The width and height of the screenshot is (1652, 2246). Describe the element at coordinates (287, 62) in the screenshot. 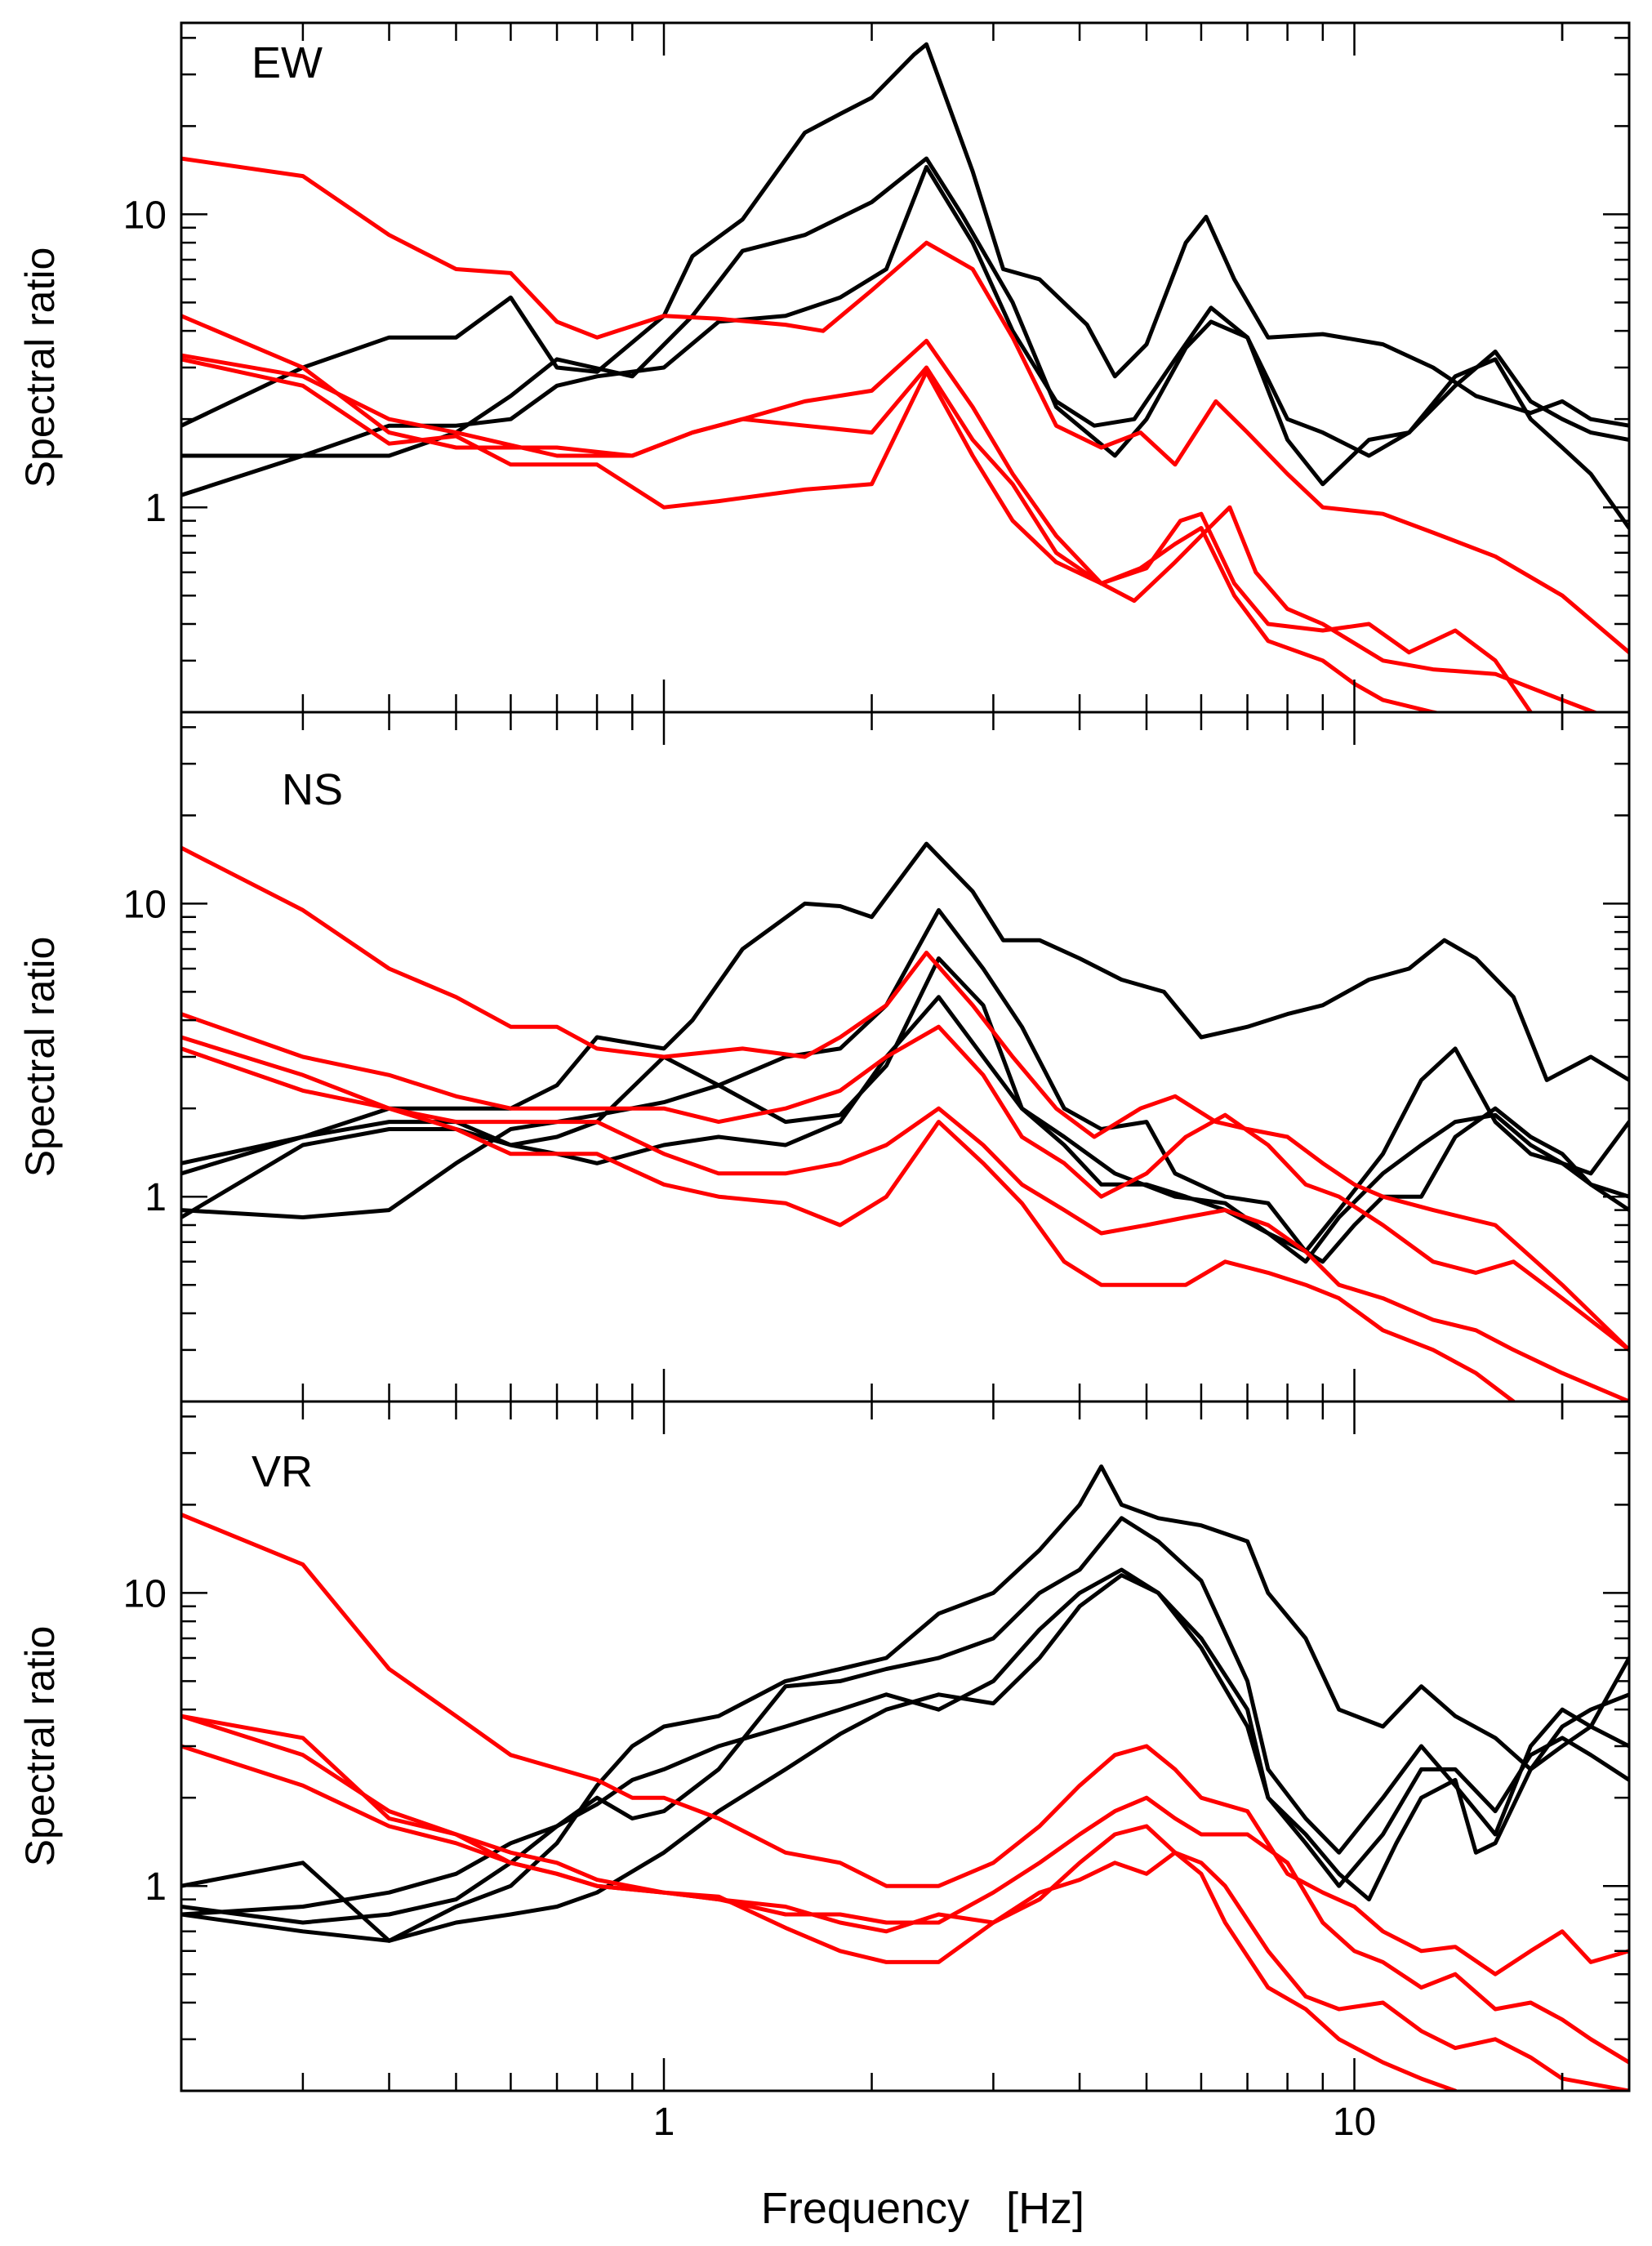

I see `panel-label: EW` at that location.